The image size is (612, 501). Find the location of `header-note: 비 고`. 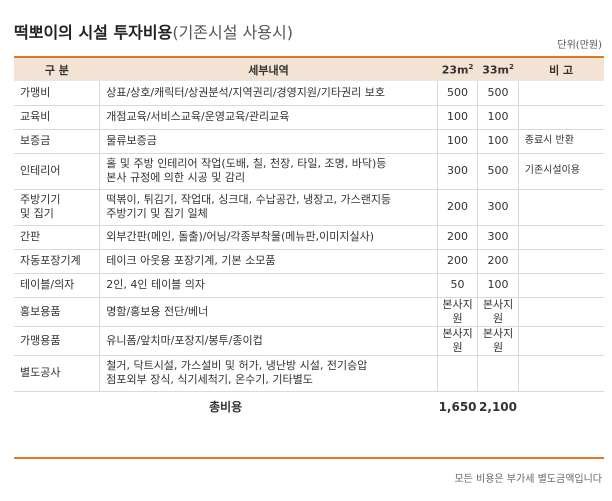

header-note: 비 고 is located at coordinates (561, 69).